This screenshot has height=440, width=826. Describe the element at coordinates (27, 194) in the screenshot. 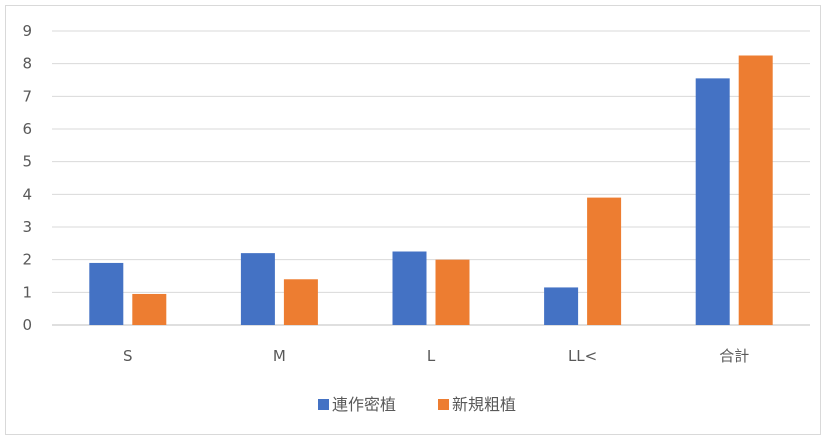

I see `y-tick-label: 4` at that location.